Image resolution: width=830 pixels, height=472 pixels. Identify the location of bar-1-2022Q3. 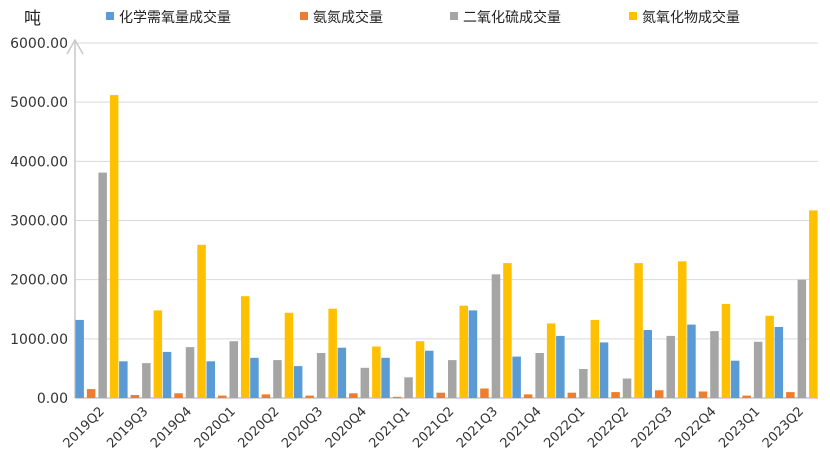
(647, 364).